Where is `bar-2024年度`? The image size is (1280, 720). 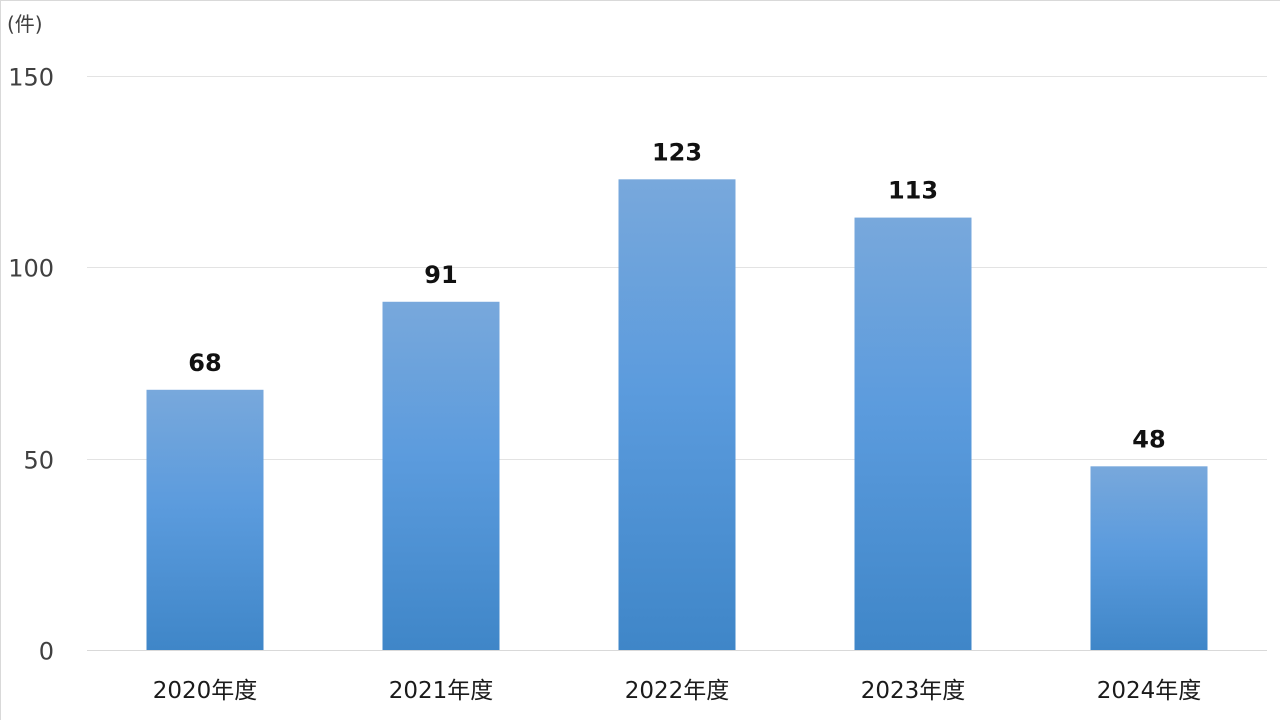
bar-2024年度 is located at coordinates (1149, 558).